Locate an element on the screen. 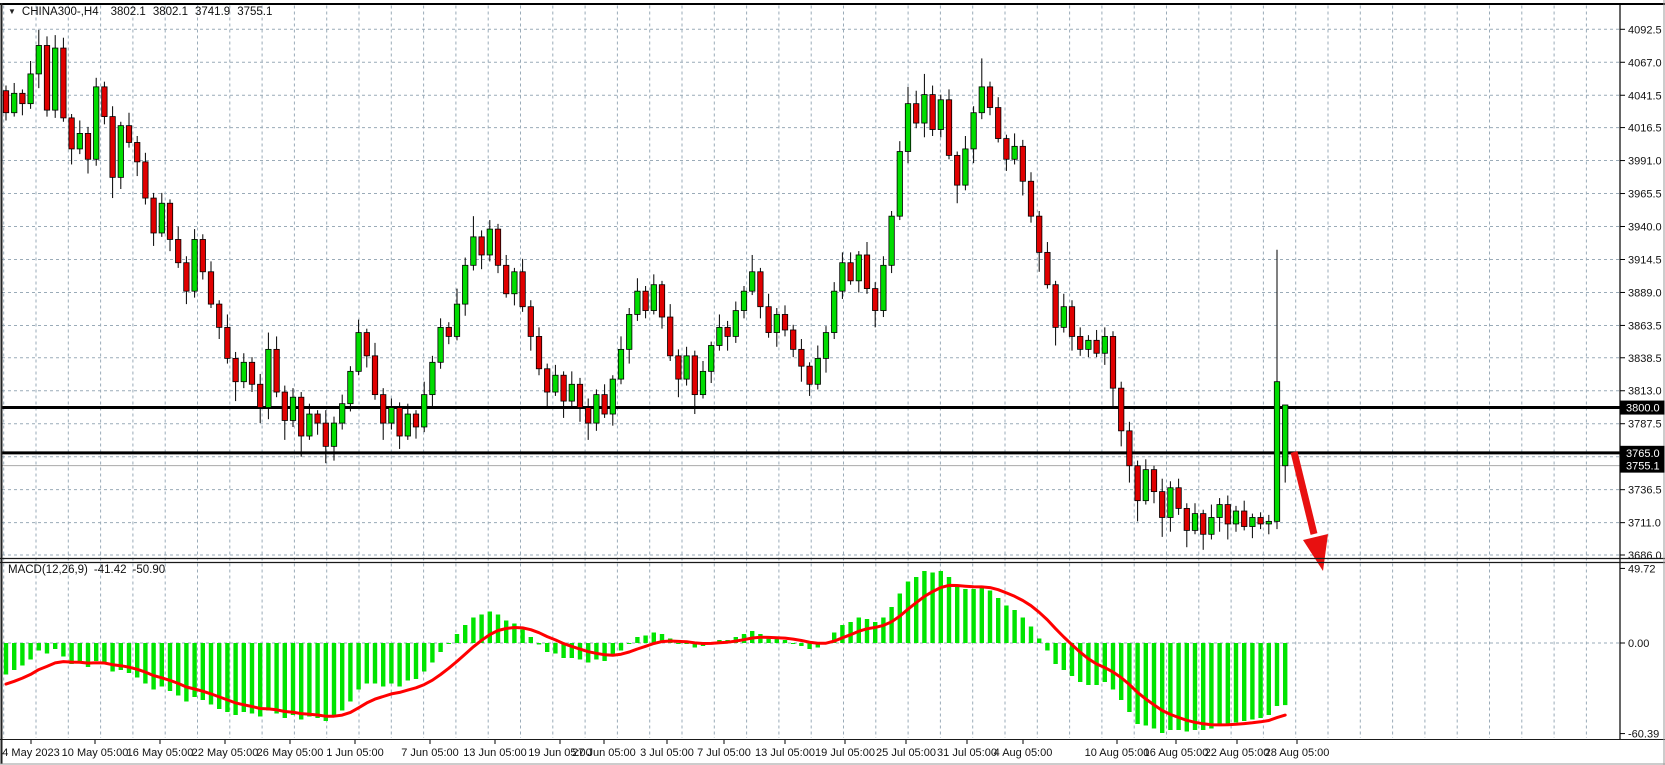  time-tick-label: 28 Aug 05:00 is located at coordinates (1297, 753).